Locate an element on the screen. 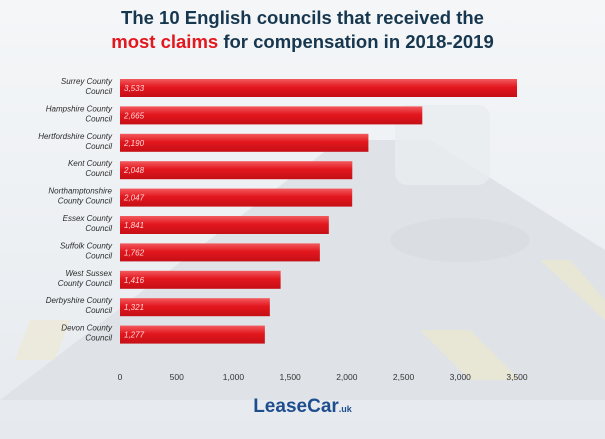 Image resolution: width=605 pixels, height=439 pixels. bar-value-label: 1,416 is located at coordinates (134, 280).